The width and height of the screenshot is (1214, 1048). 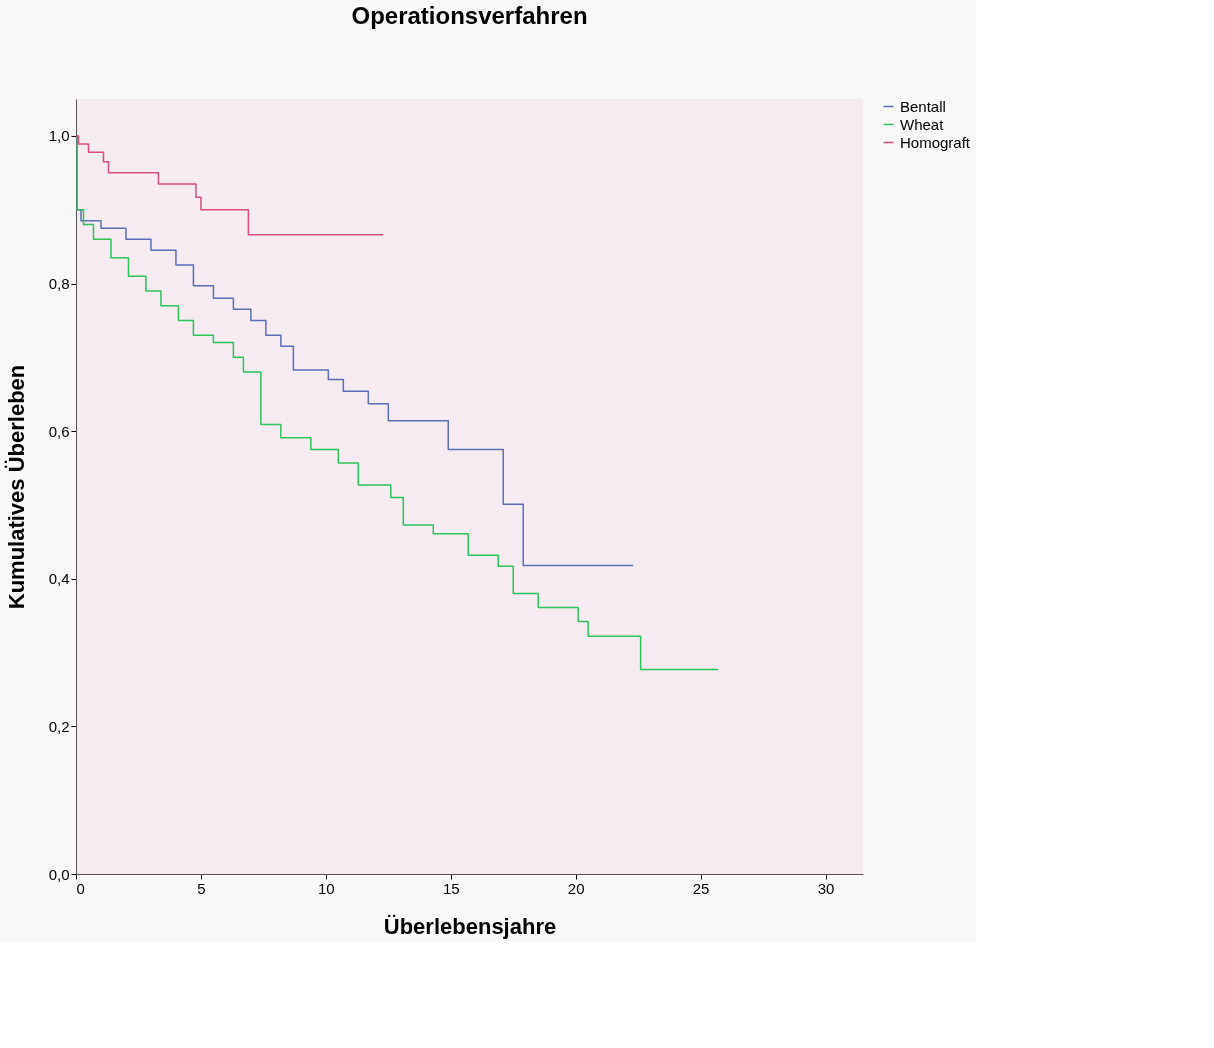 What do you see at coordinates (576, 888) in the screenshot?
I see `x-tick-label: 20` at bounding box center [576, 888].